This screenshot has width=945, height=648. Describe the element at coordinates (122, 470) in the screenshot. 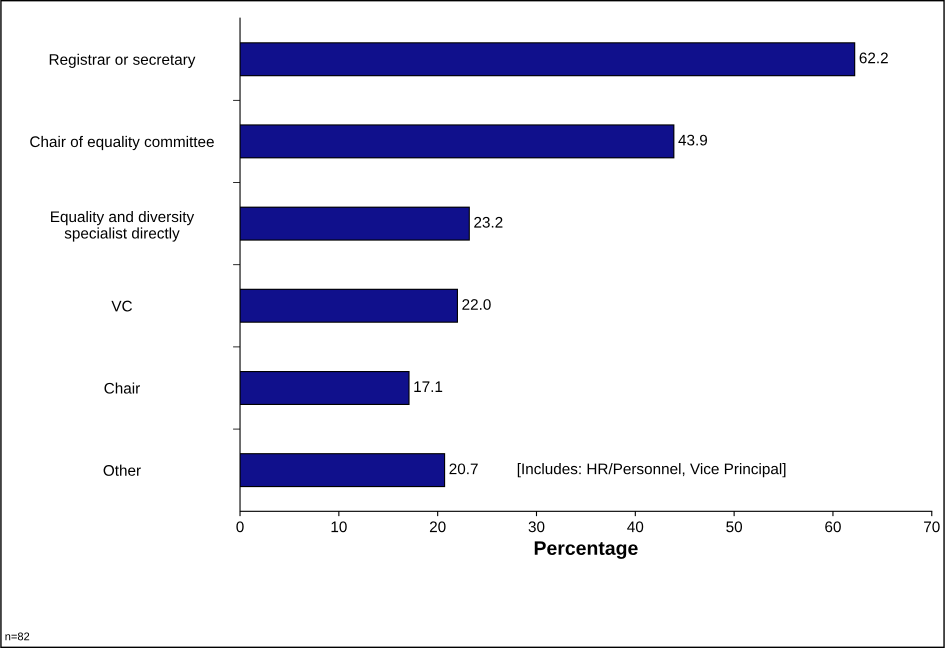

I see `y-tick-label: Other` at that location.